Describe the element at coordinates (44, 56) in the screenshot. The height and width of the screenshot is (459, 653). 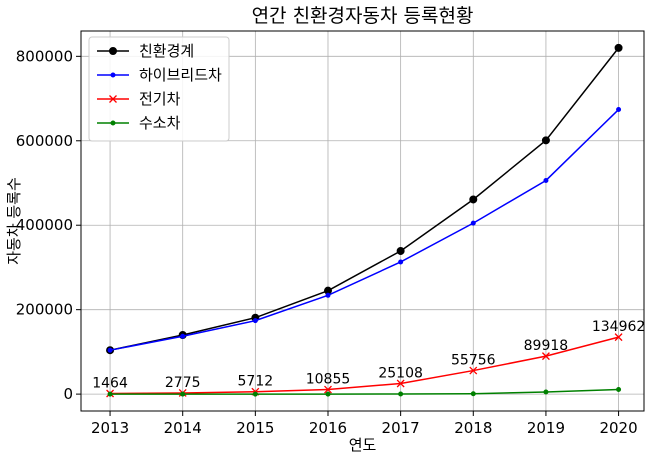
I see `y-tick-label: 800000` at that location.